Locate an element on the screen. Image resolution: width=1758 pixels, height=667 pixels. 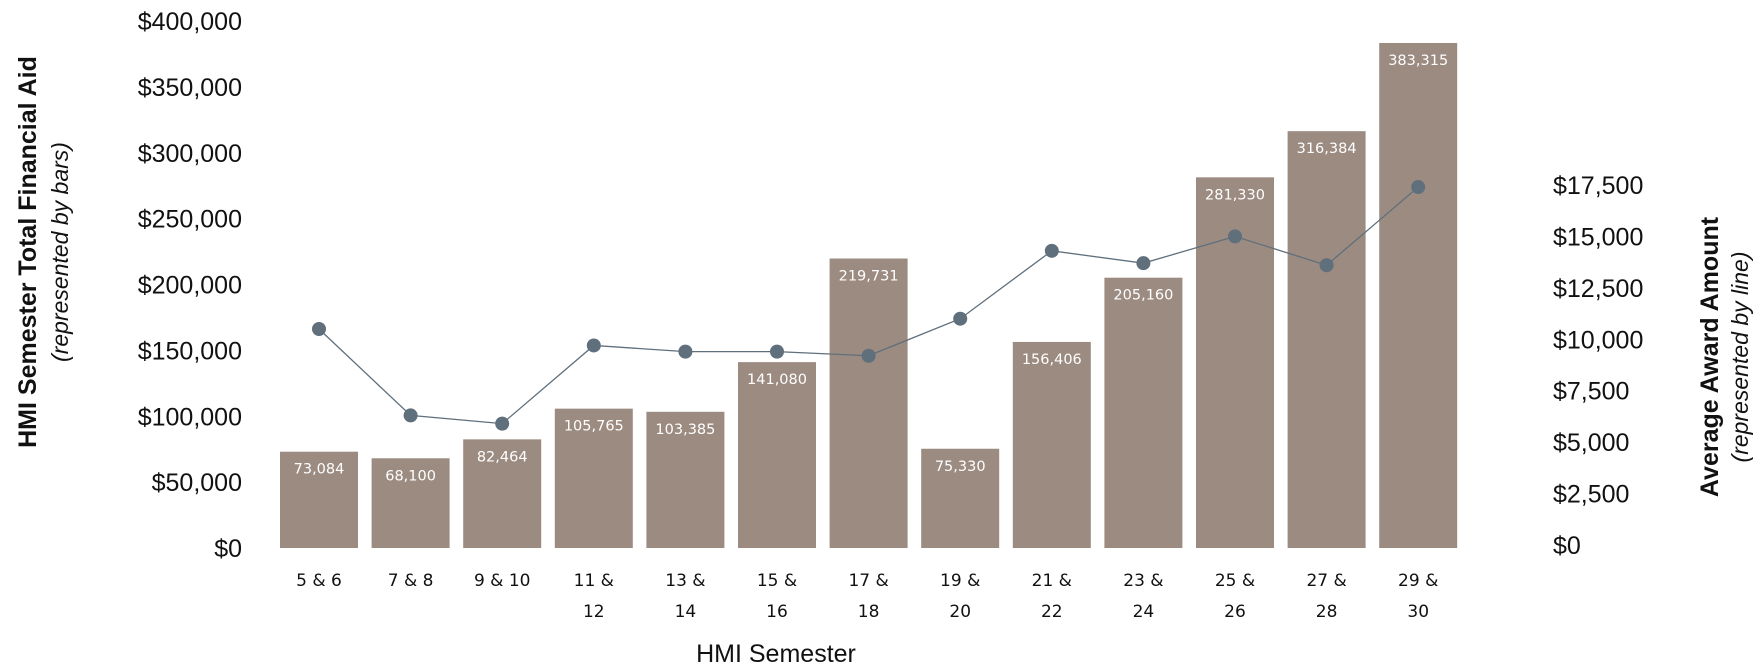
x-tick-label: 23 & 24 is located at coordinates (1143, 596).